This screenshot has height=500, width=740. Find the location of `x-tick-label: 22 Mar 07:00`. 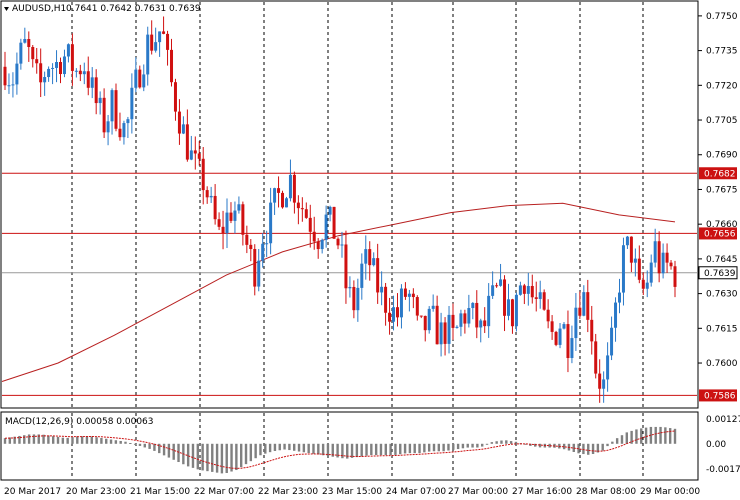

x-tick-label: 22 Mar 07:00 is located at coordinates (224, 492).